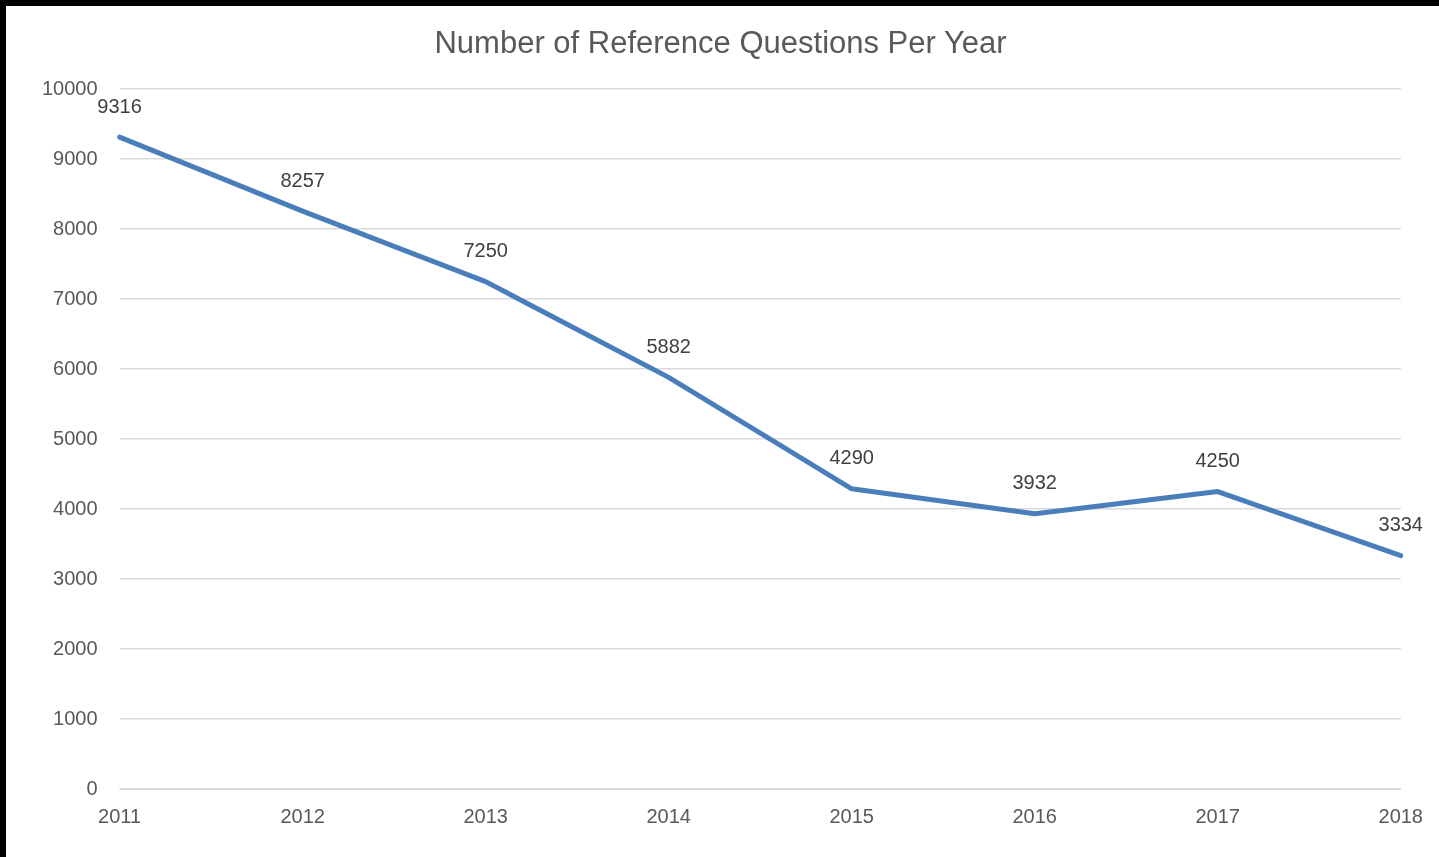 The height and width of the screenshot is (857, 1439). What do you see at coordinates (75, 297) in the screenshot?
I see `y-tick-label: 7000` at bounding box center [75, 297].